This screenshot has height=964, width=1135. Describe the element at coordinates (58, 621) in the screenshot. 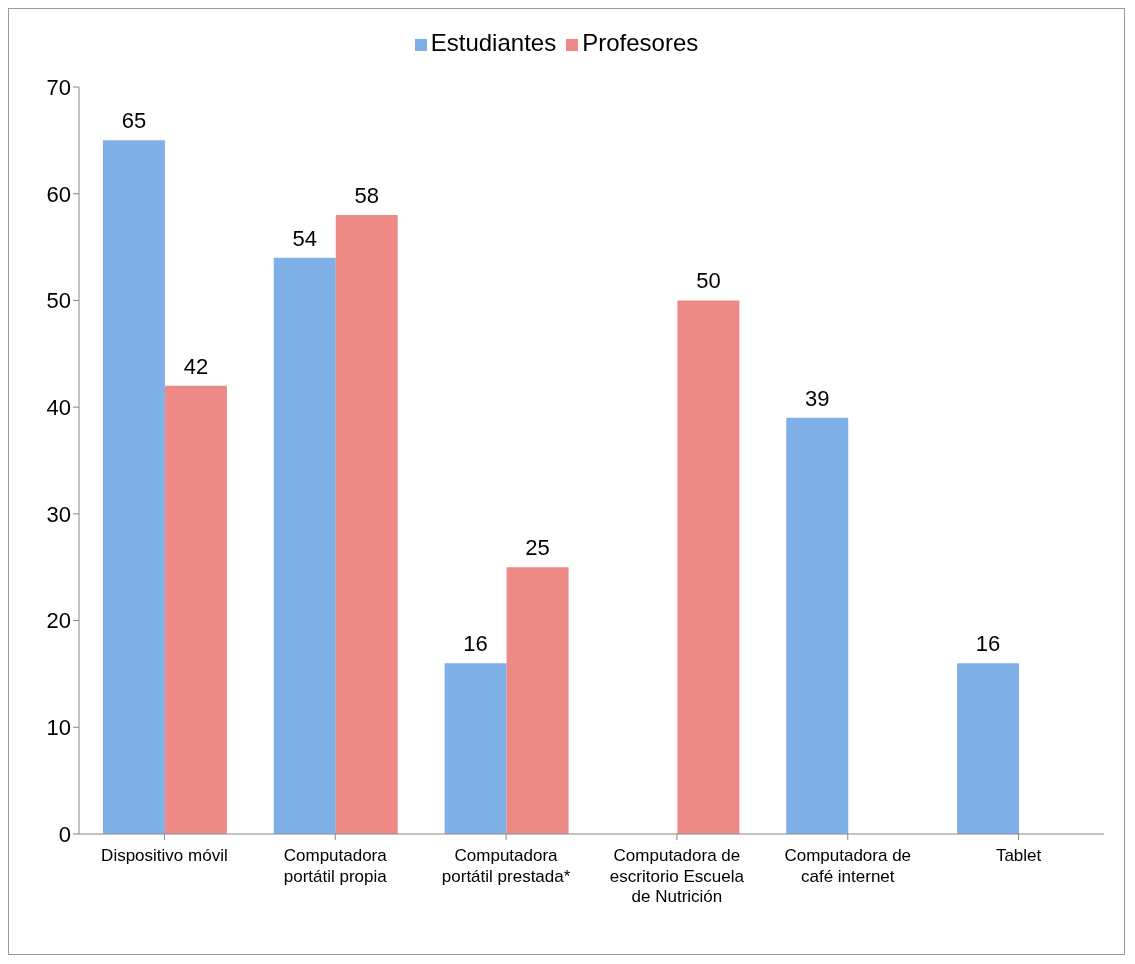

I see `y-tick-label: 20` at that location.